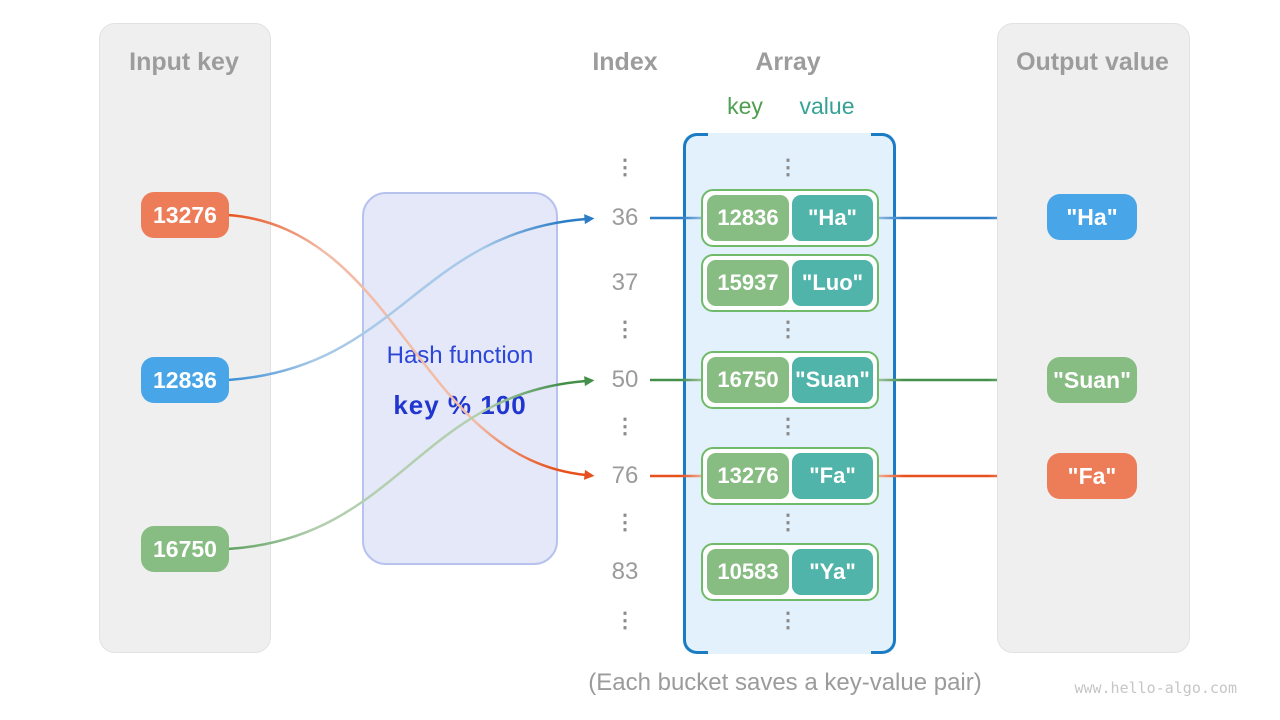 Image resolution: width=1280 pixels, height=720 pixels. What do you see at coordinates (748, 380) in the screenshot?
I see `bucket-50-key: 16750` at bounding box center [748, 380].